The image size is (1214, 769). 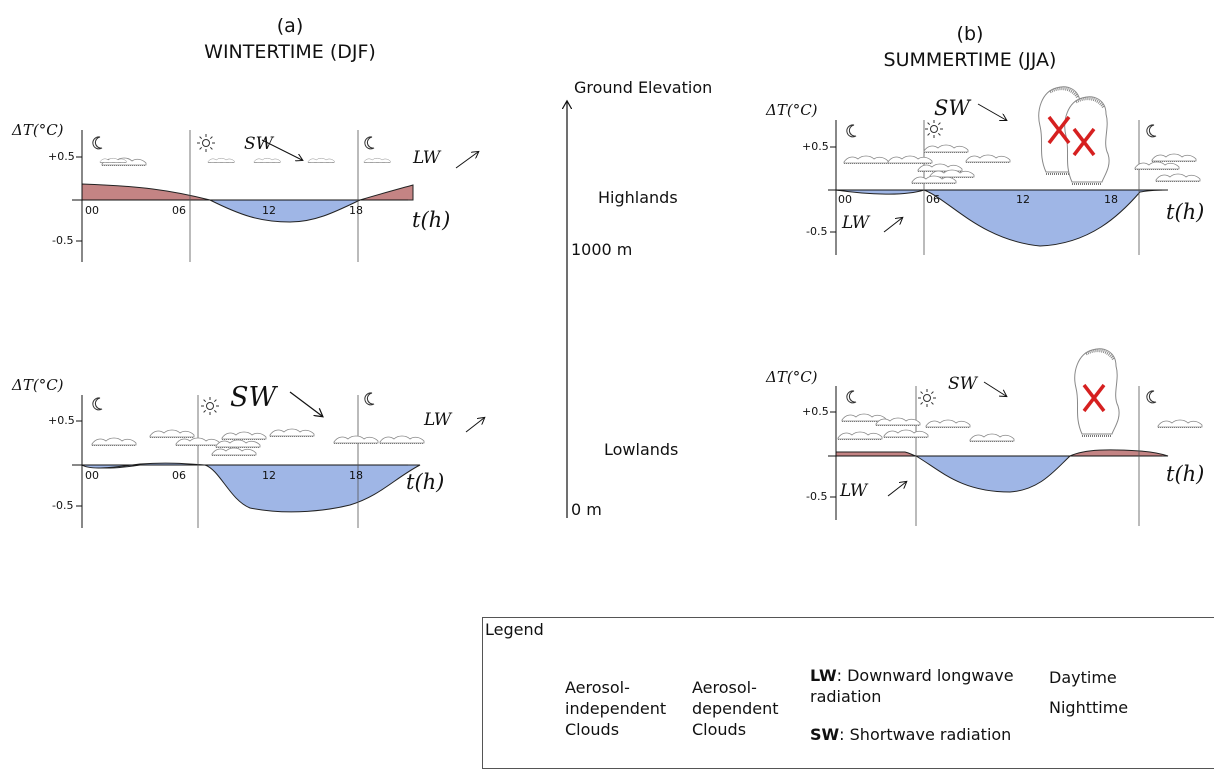 What do you see at coordinates (601, 249) in the screenshot?
I see `elevation-1000m: 1000 m` at bounding box center [601, 249].